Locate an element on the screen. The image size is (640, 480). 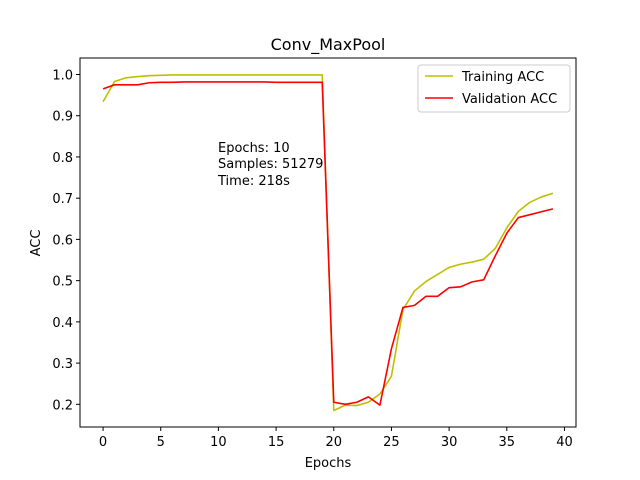
y-tick-label: 0.8 is located at coordinates (62, 158).